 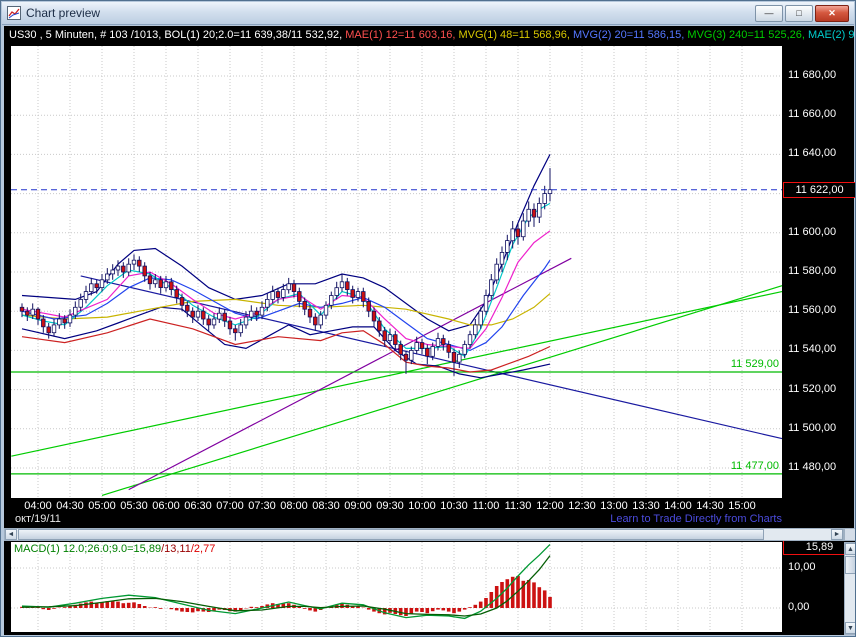 What do you see at coordinates (14, 13) in the screenshot?
I see `app-icon` at bounding box center [14, 13].